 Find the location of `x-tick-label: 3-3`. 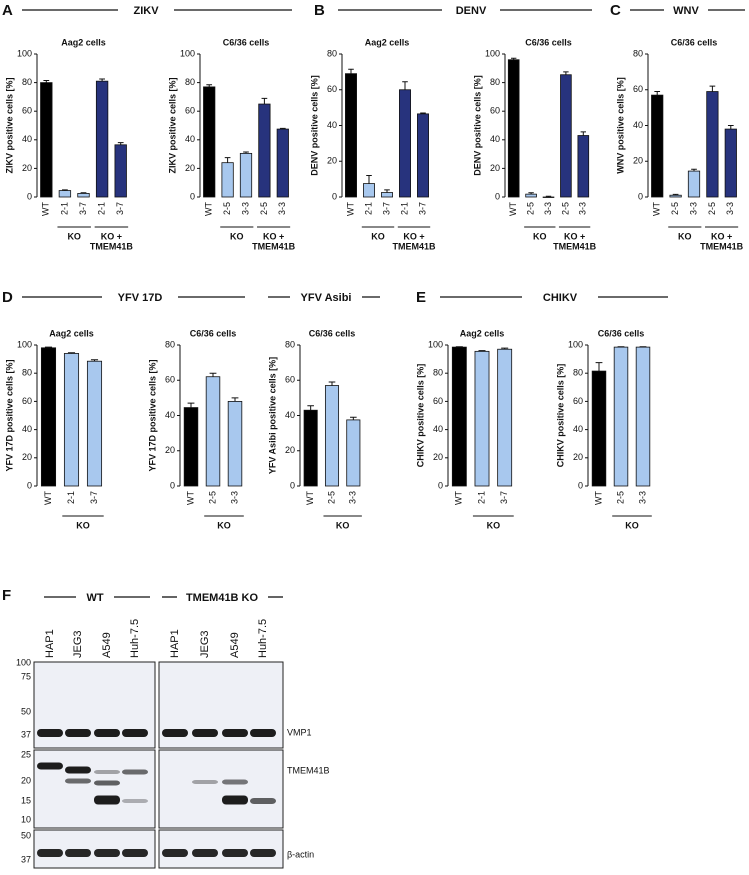

x-tick-label: 3-3 is located at coordinates (282, 208).